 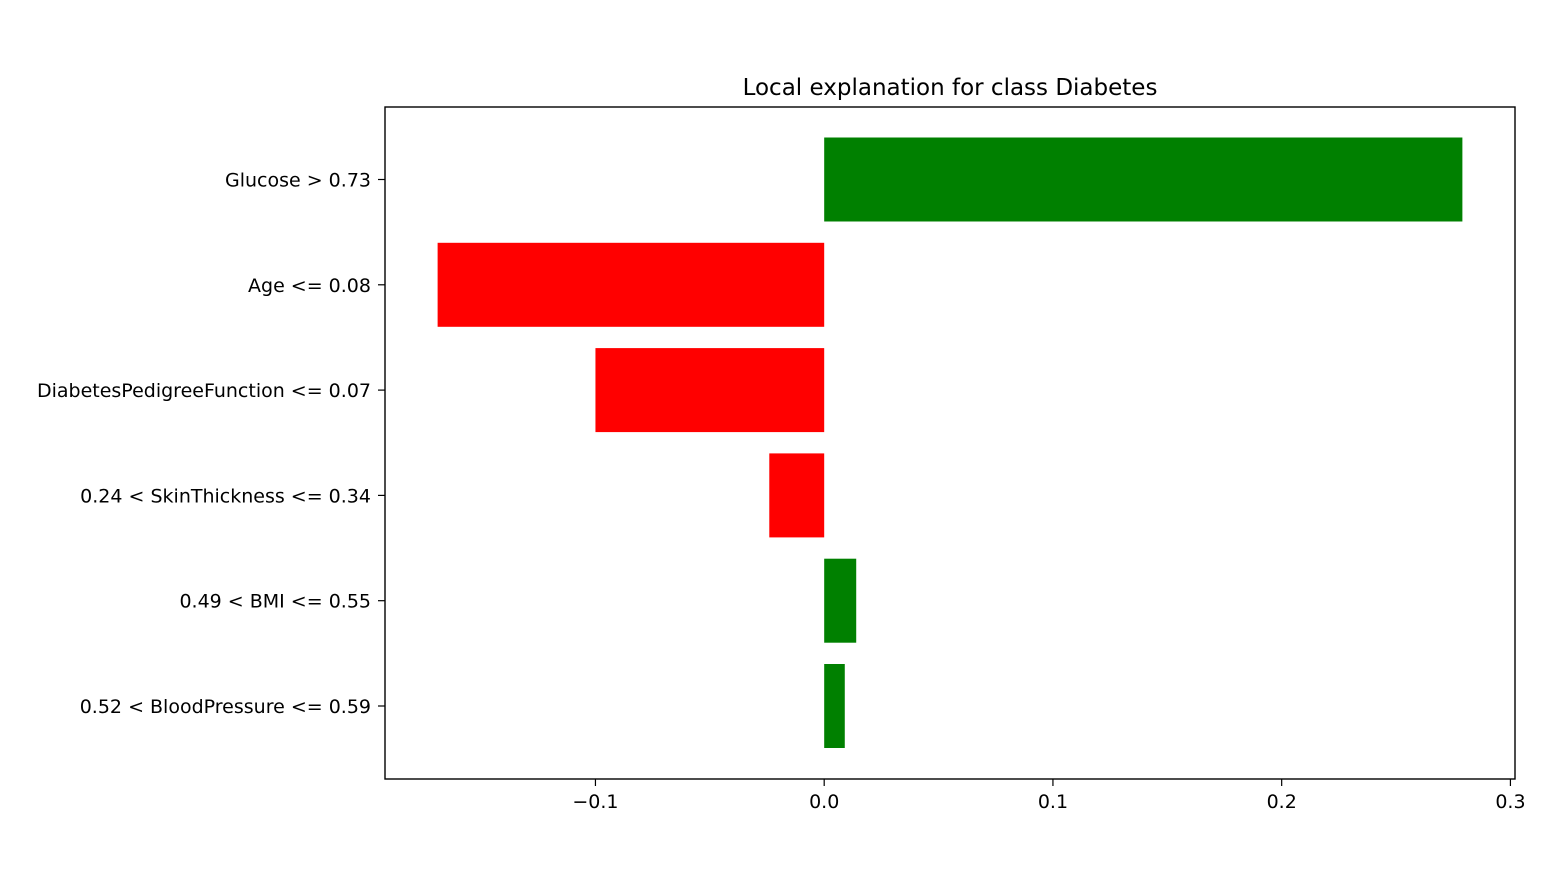 What do you see at coordinates (1053, 802) in the screenshot?
I see `x-tick-label: 0.1` at bounding box center [1053, 802].